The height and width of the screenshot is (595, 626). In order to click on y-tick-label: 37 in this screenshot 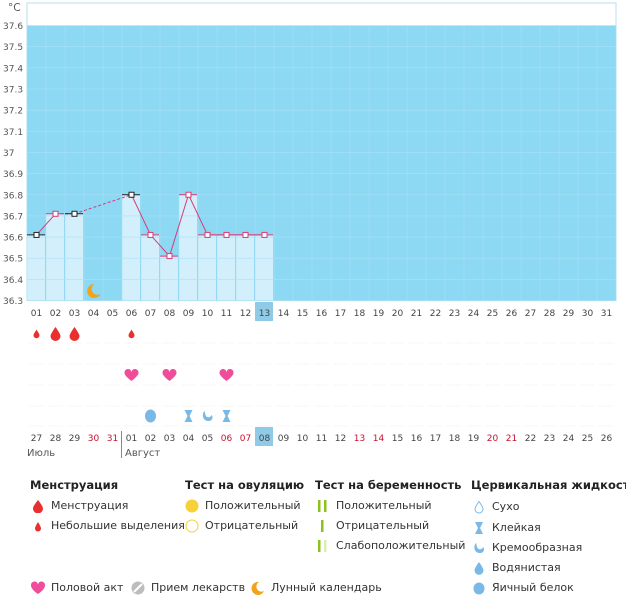, I will do `click(8, 154)`.